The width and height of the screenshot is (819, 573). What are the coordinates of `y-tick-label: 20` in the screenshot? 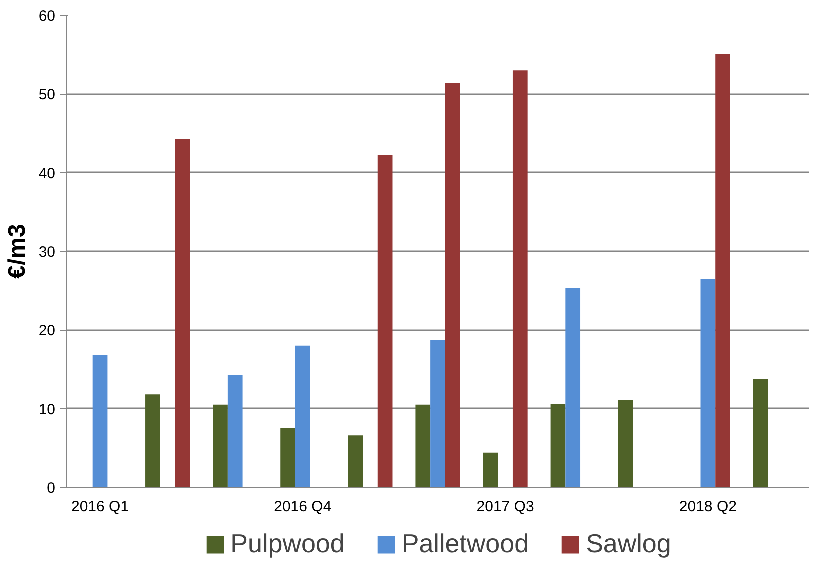 It's located at (47, 331).